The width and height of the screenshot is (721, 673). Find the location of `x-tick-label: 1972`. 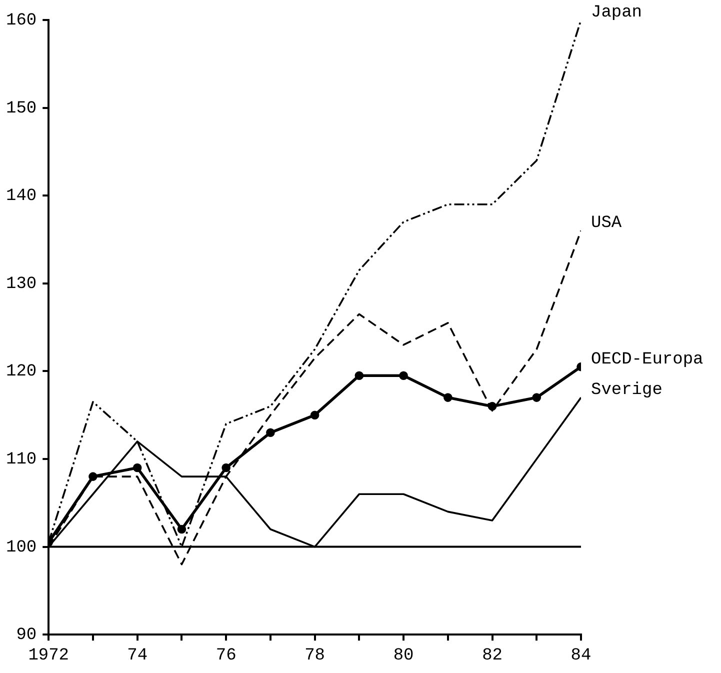

x-tick-label: 1972 is located at coordinates (49, 656).